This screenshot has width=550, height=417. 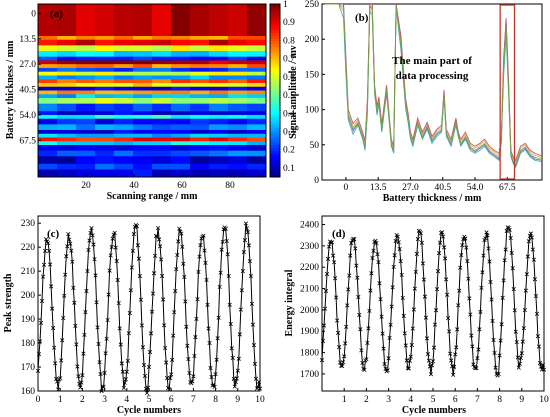 I want to click on y-tick-label: 67.5, so click(x=27, y=141).